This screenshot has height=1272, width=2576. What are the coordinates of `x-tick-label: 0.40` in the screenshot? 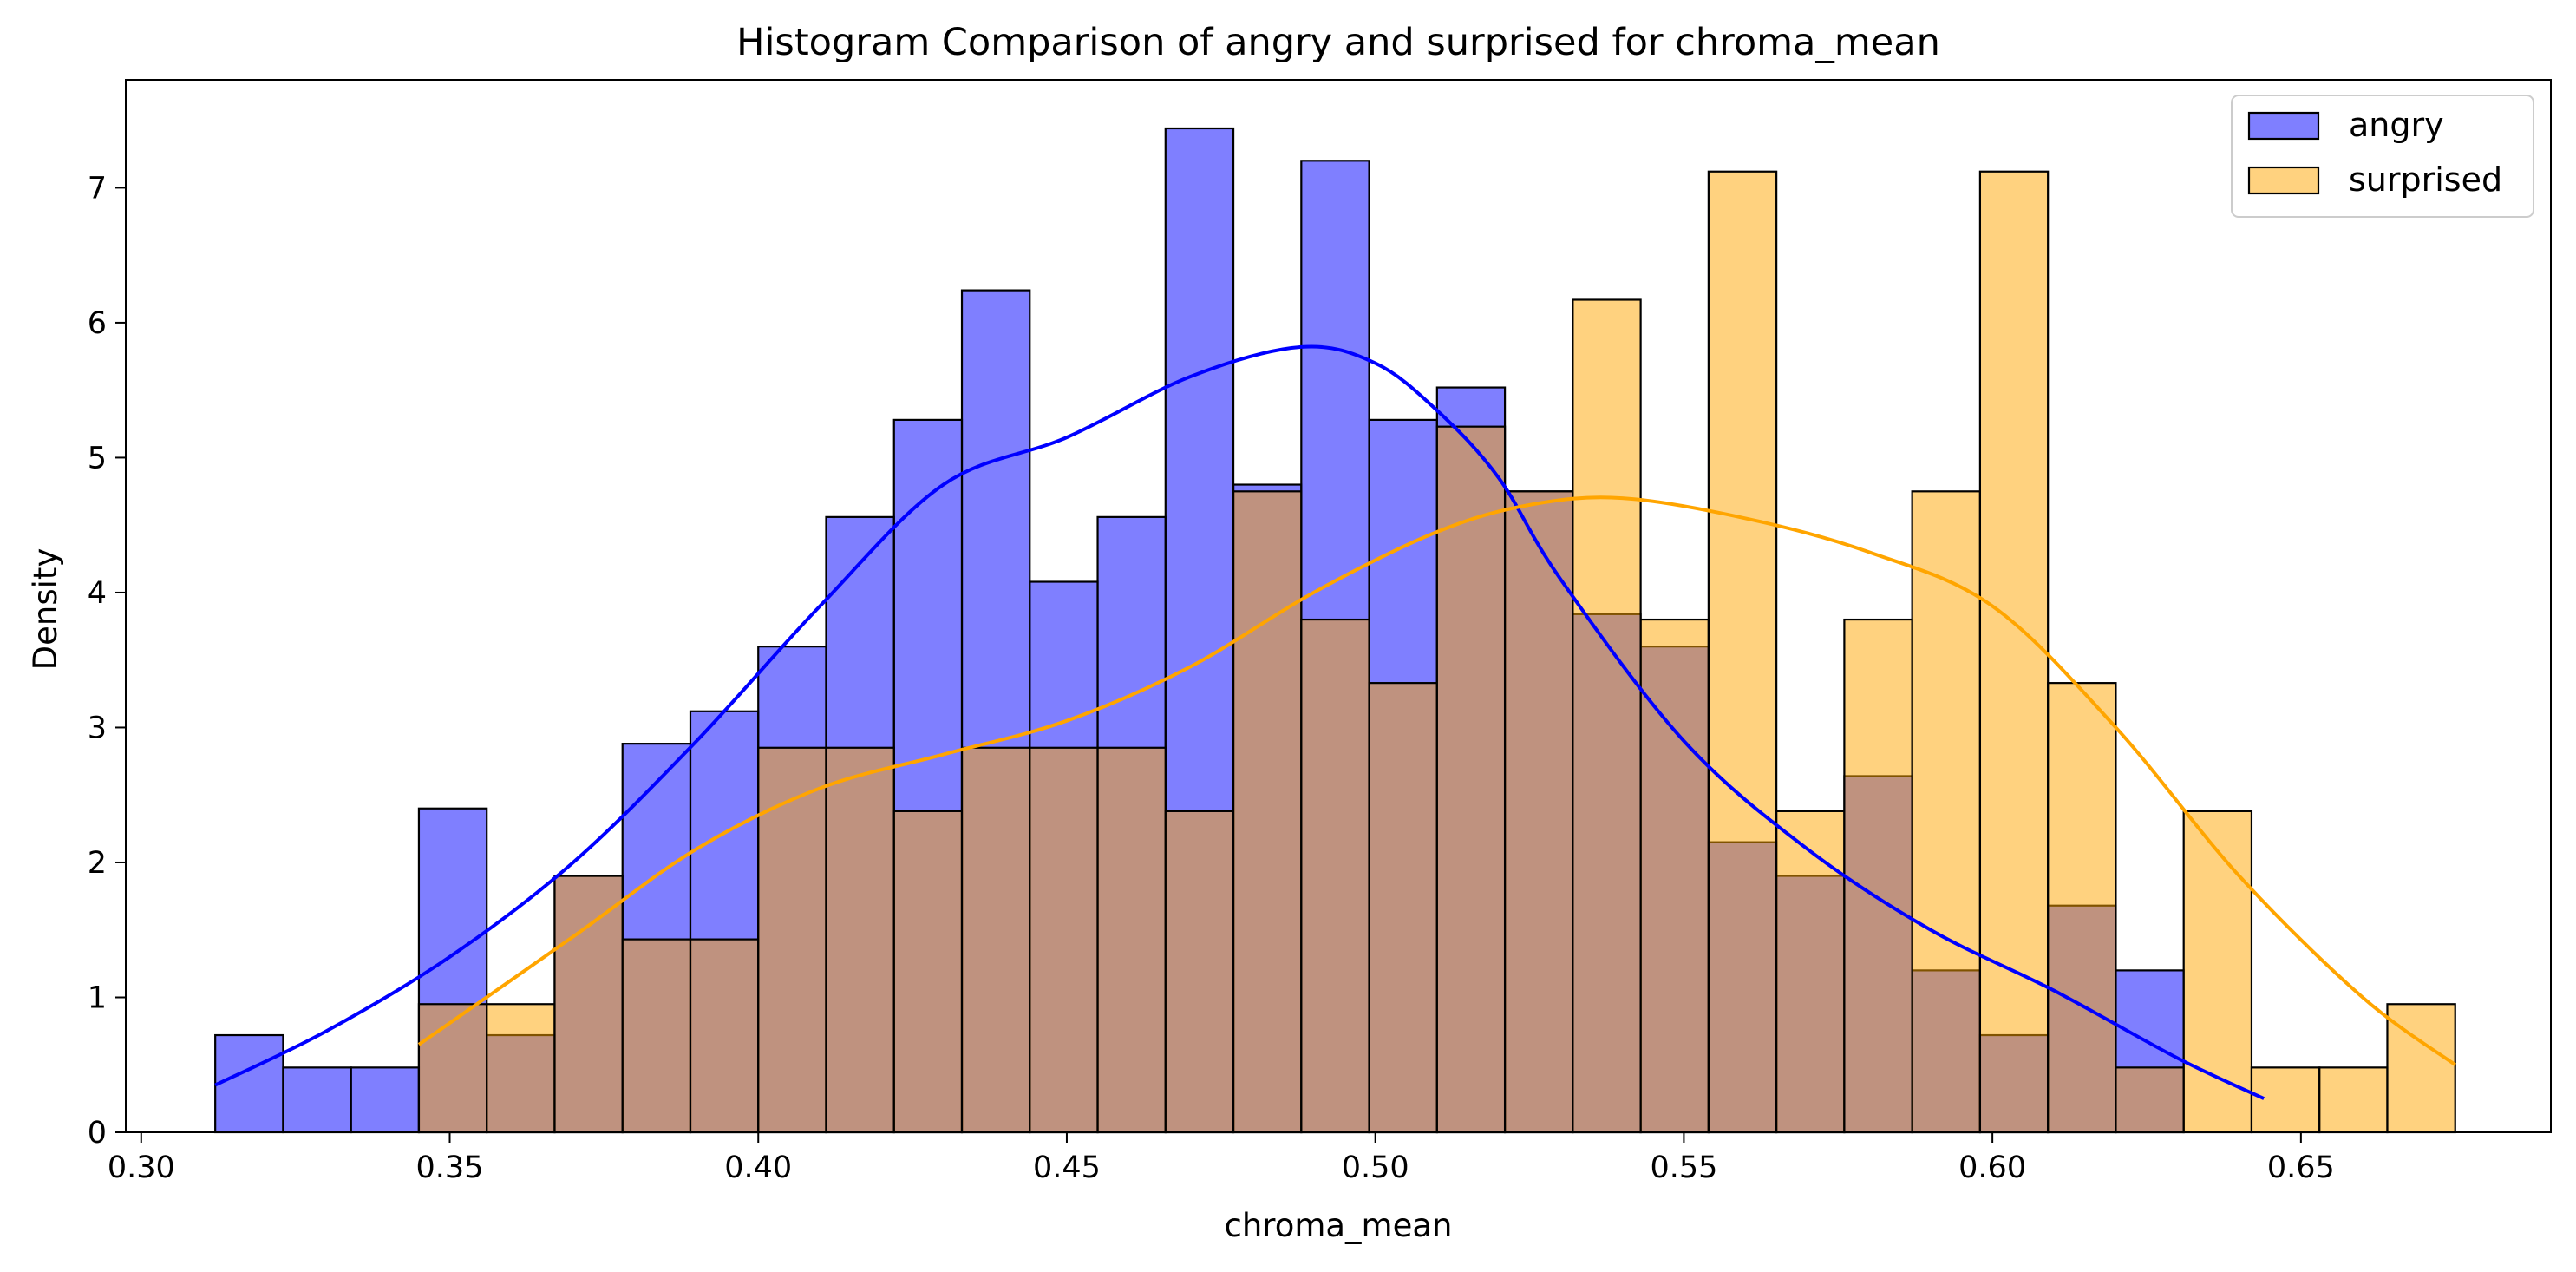 It's located at (758, 1168).